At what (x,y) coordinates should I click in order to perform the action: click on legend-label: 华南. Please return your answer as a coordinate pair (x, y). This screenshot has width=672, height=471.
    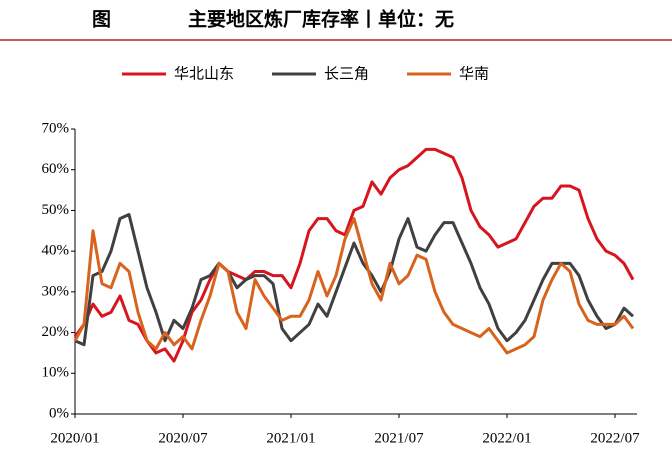
    Looking at the image, I should click on (474, 74).